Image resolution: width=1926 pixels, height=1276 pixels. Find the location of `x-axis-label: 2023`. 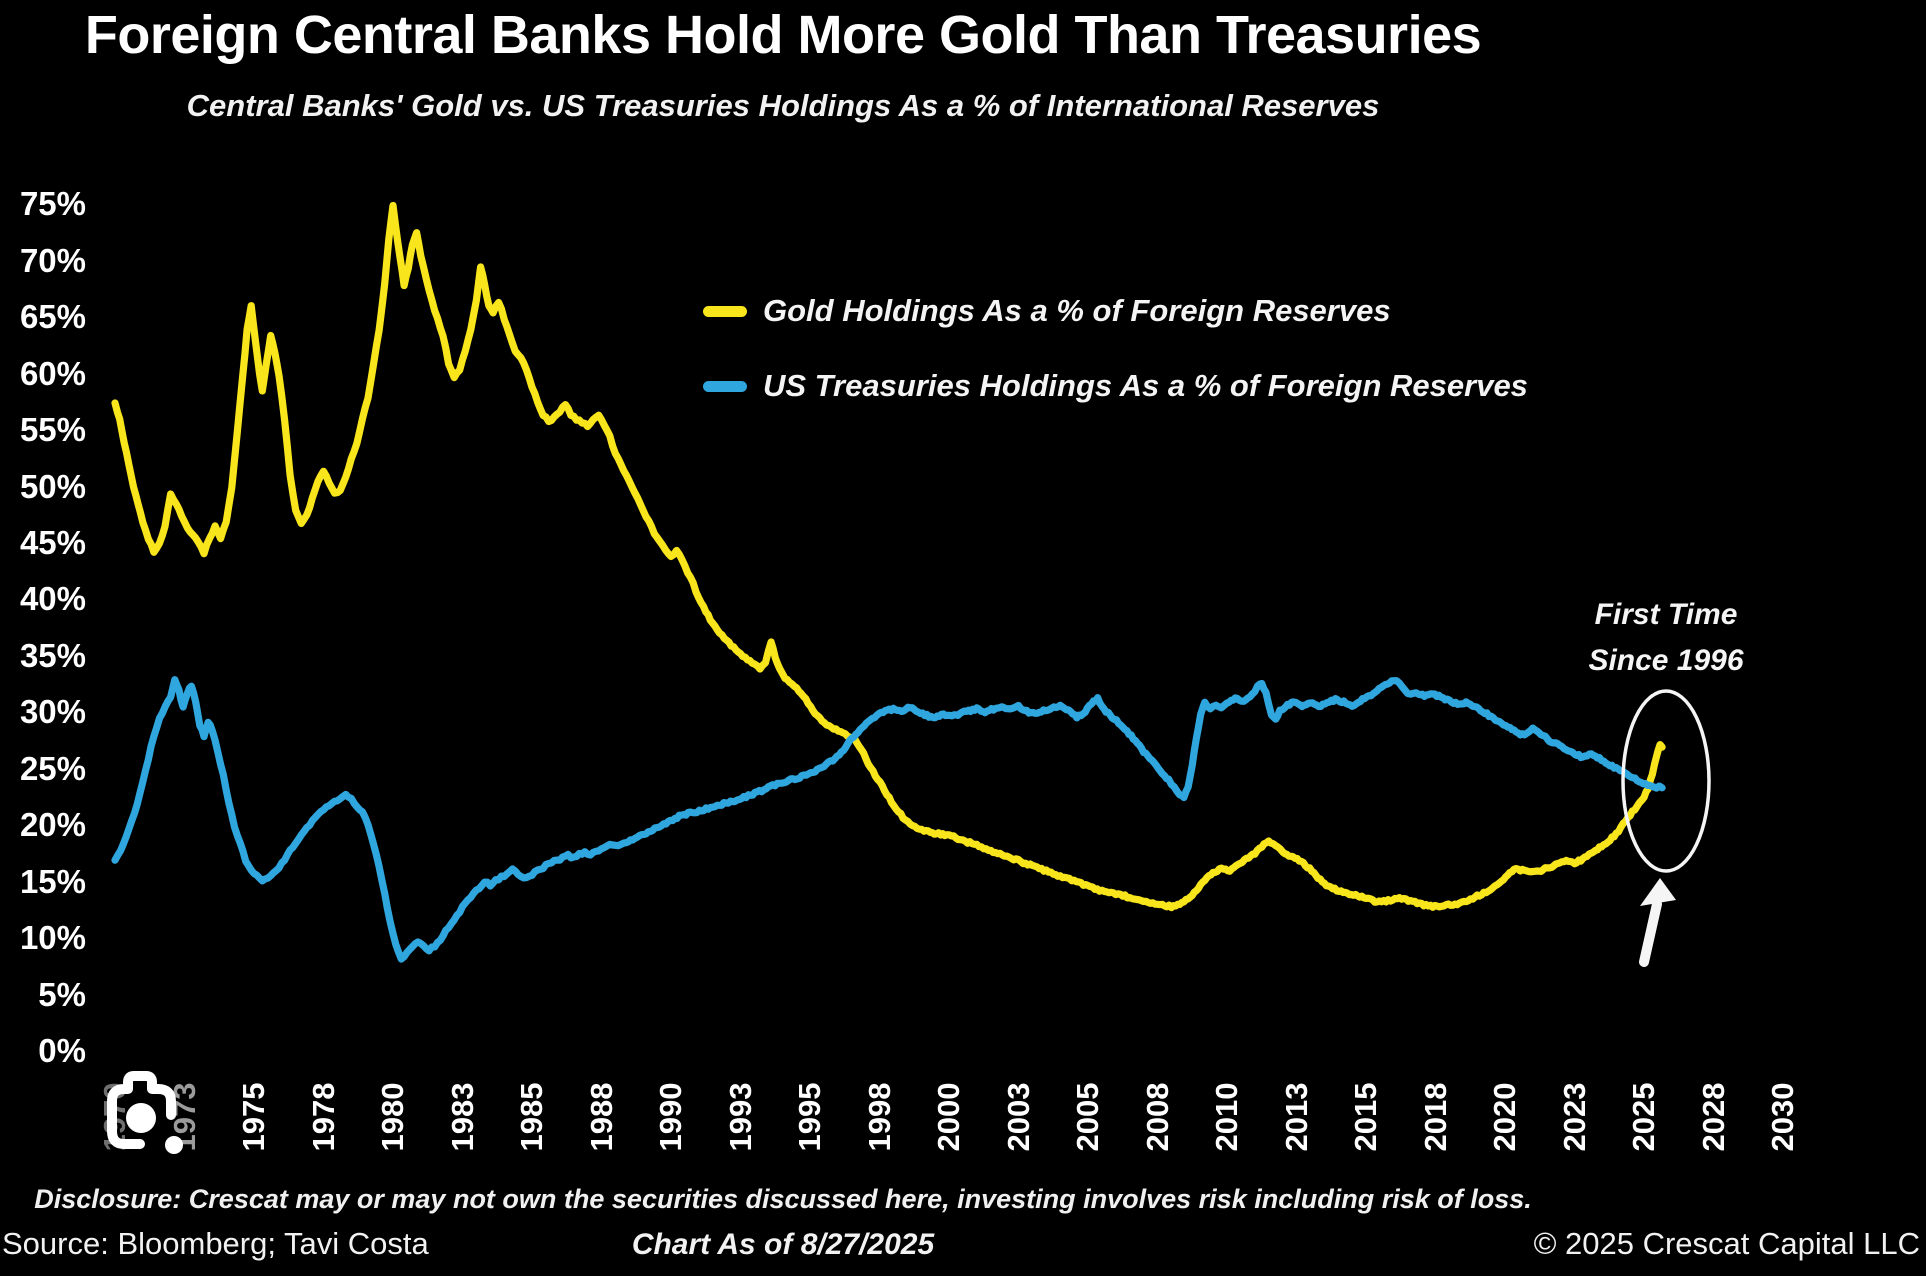

x-axis-label: 2023 is located at coordinates (1574, 1117).